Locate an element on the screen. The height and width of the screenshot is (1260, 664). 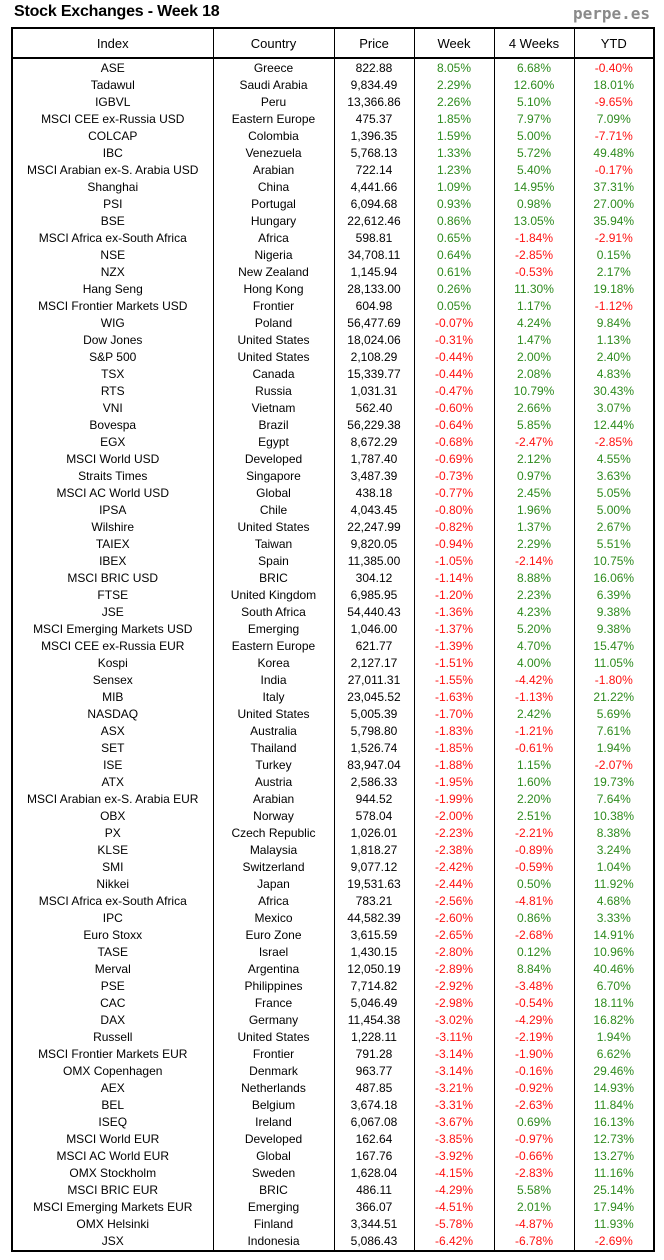
index-cell: MSCI Frontier Markets USD is located at coordinates (112, 306).